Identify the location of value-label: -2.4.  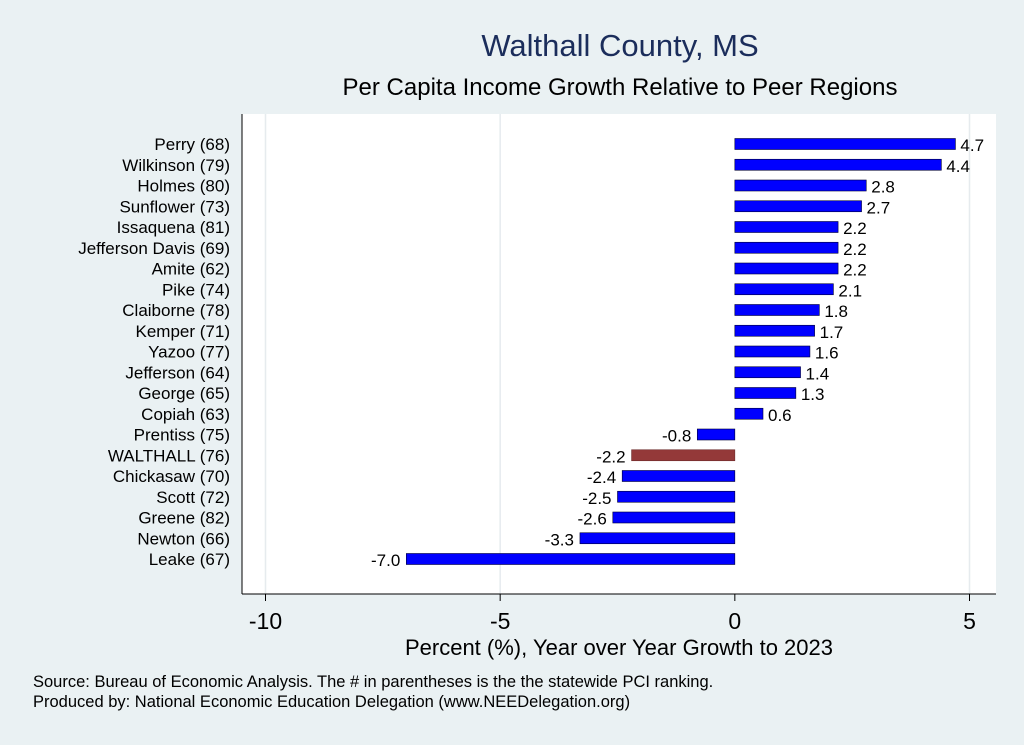
(601, 477).